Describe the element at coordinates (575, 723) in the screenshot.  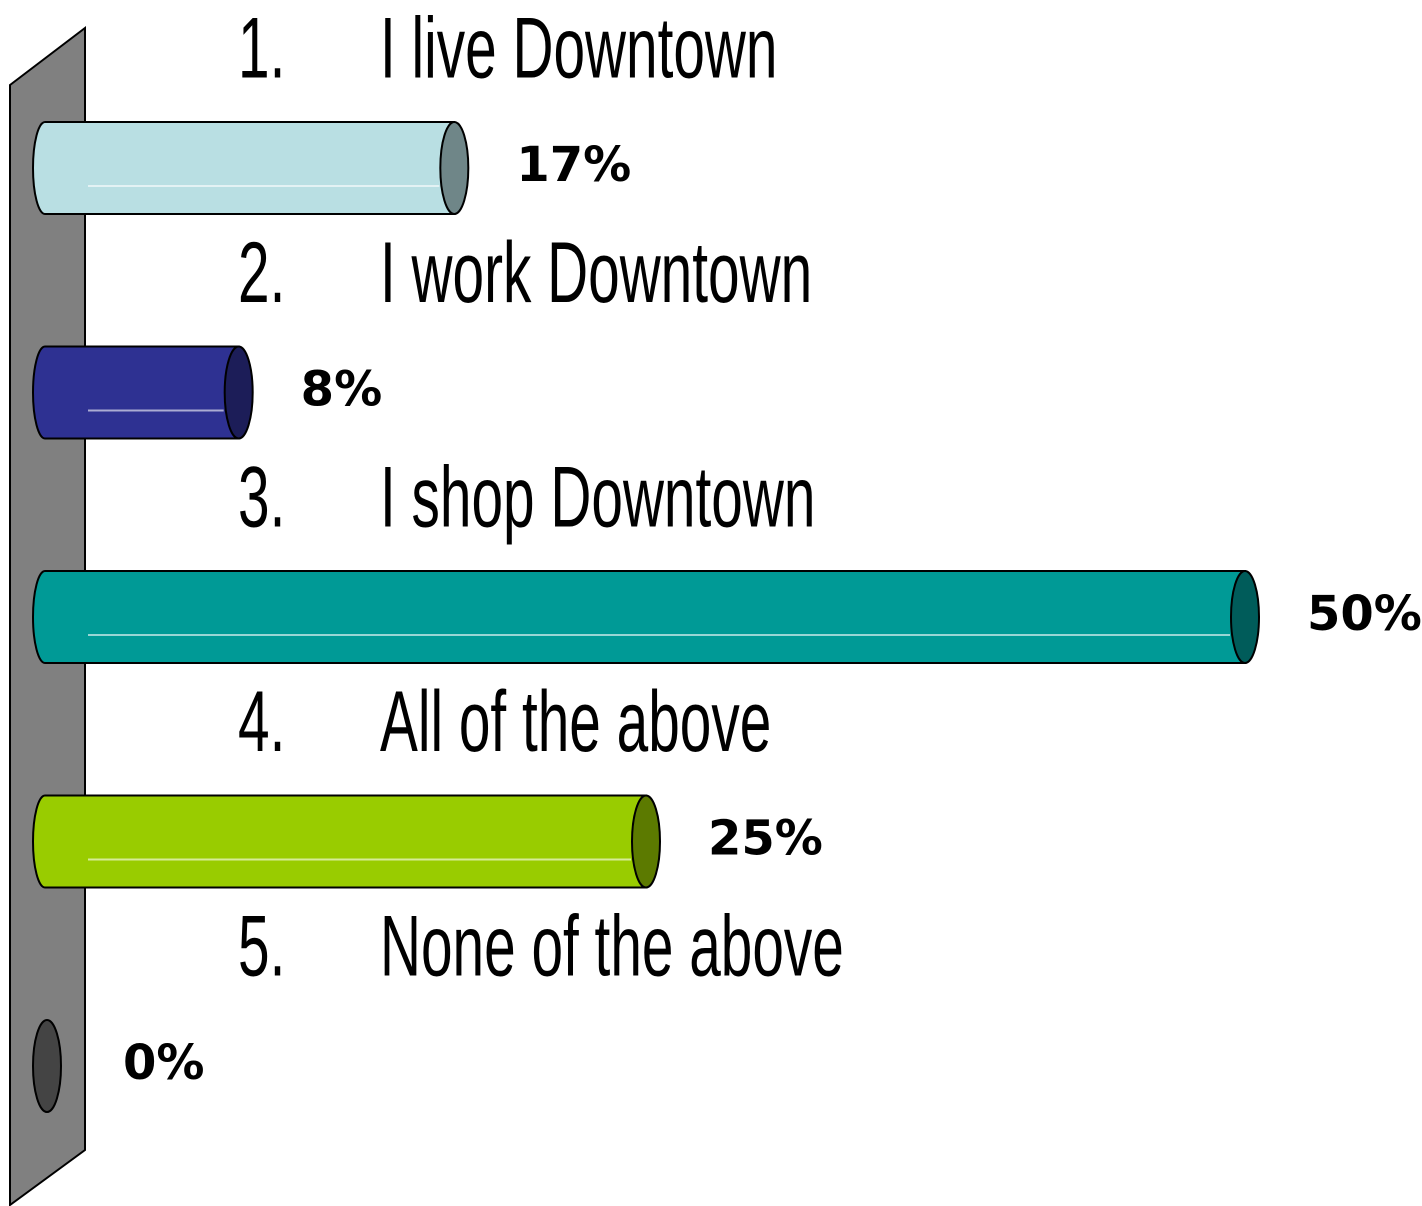
I see `category-label: All of the above` at that location.